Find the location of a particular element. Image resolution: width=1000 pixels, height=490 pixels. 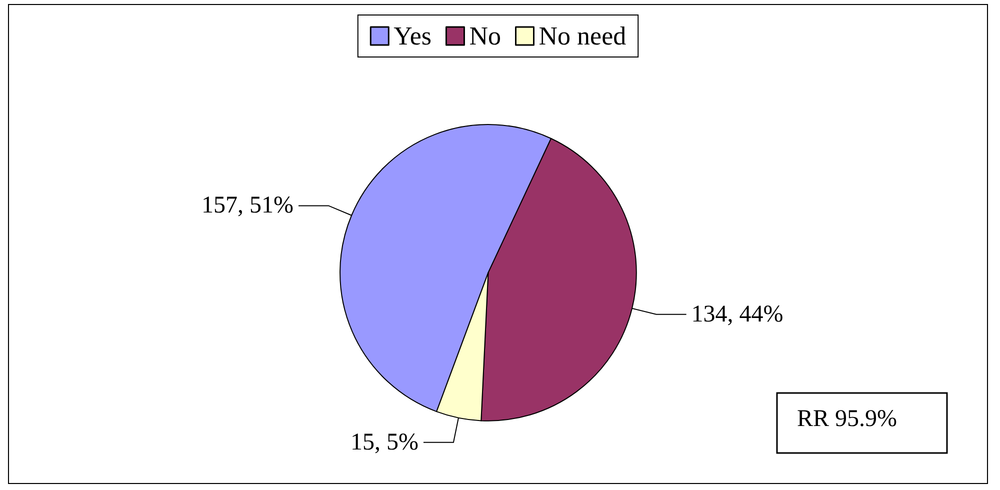

data-label: 15, 5% is located at coordinates (384, 442).